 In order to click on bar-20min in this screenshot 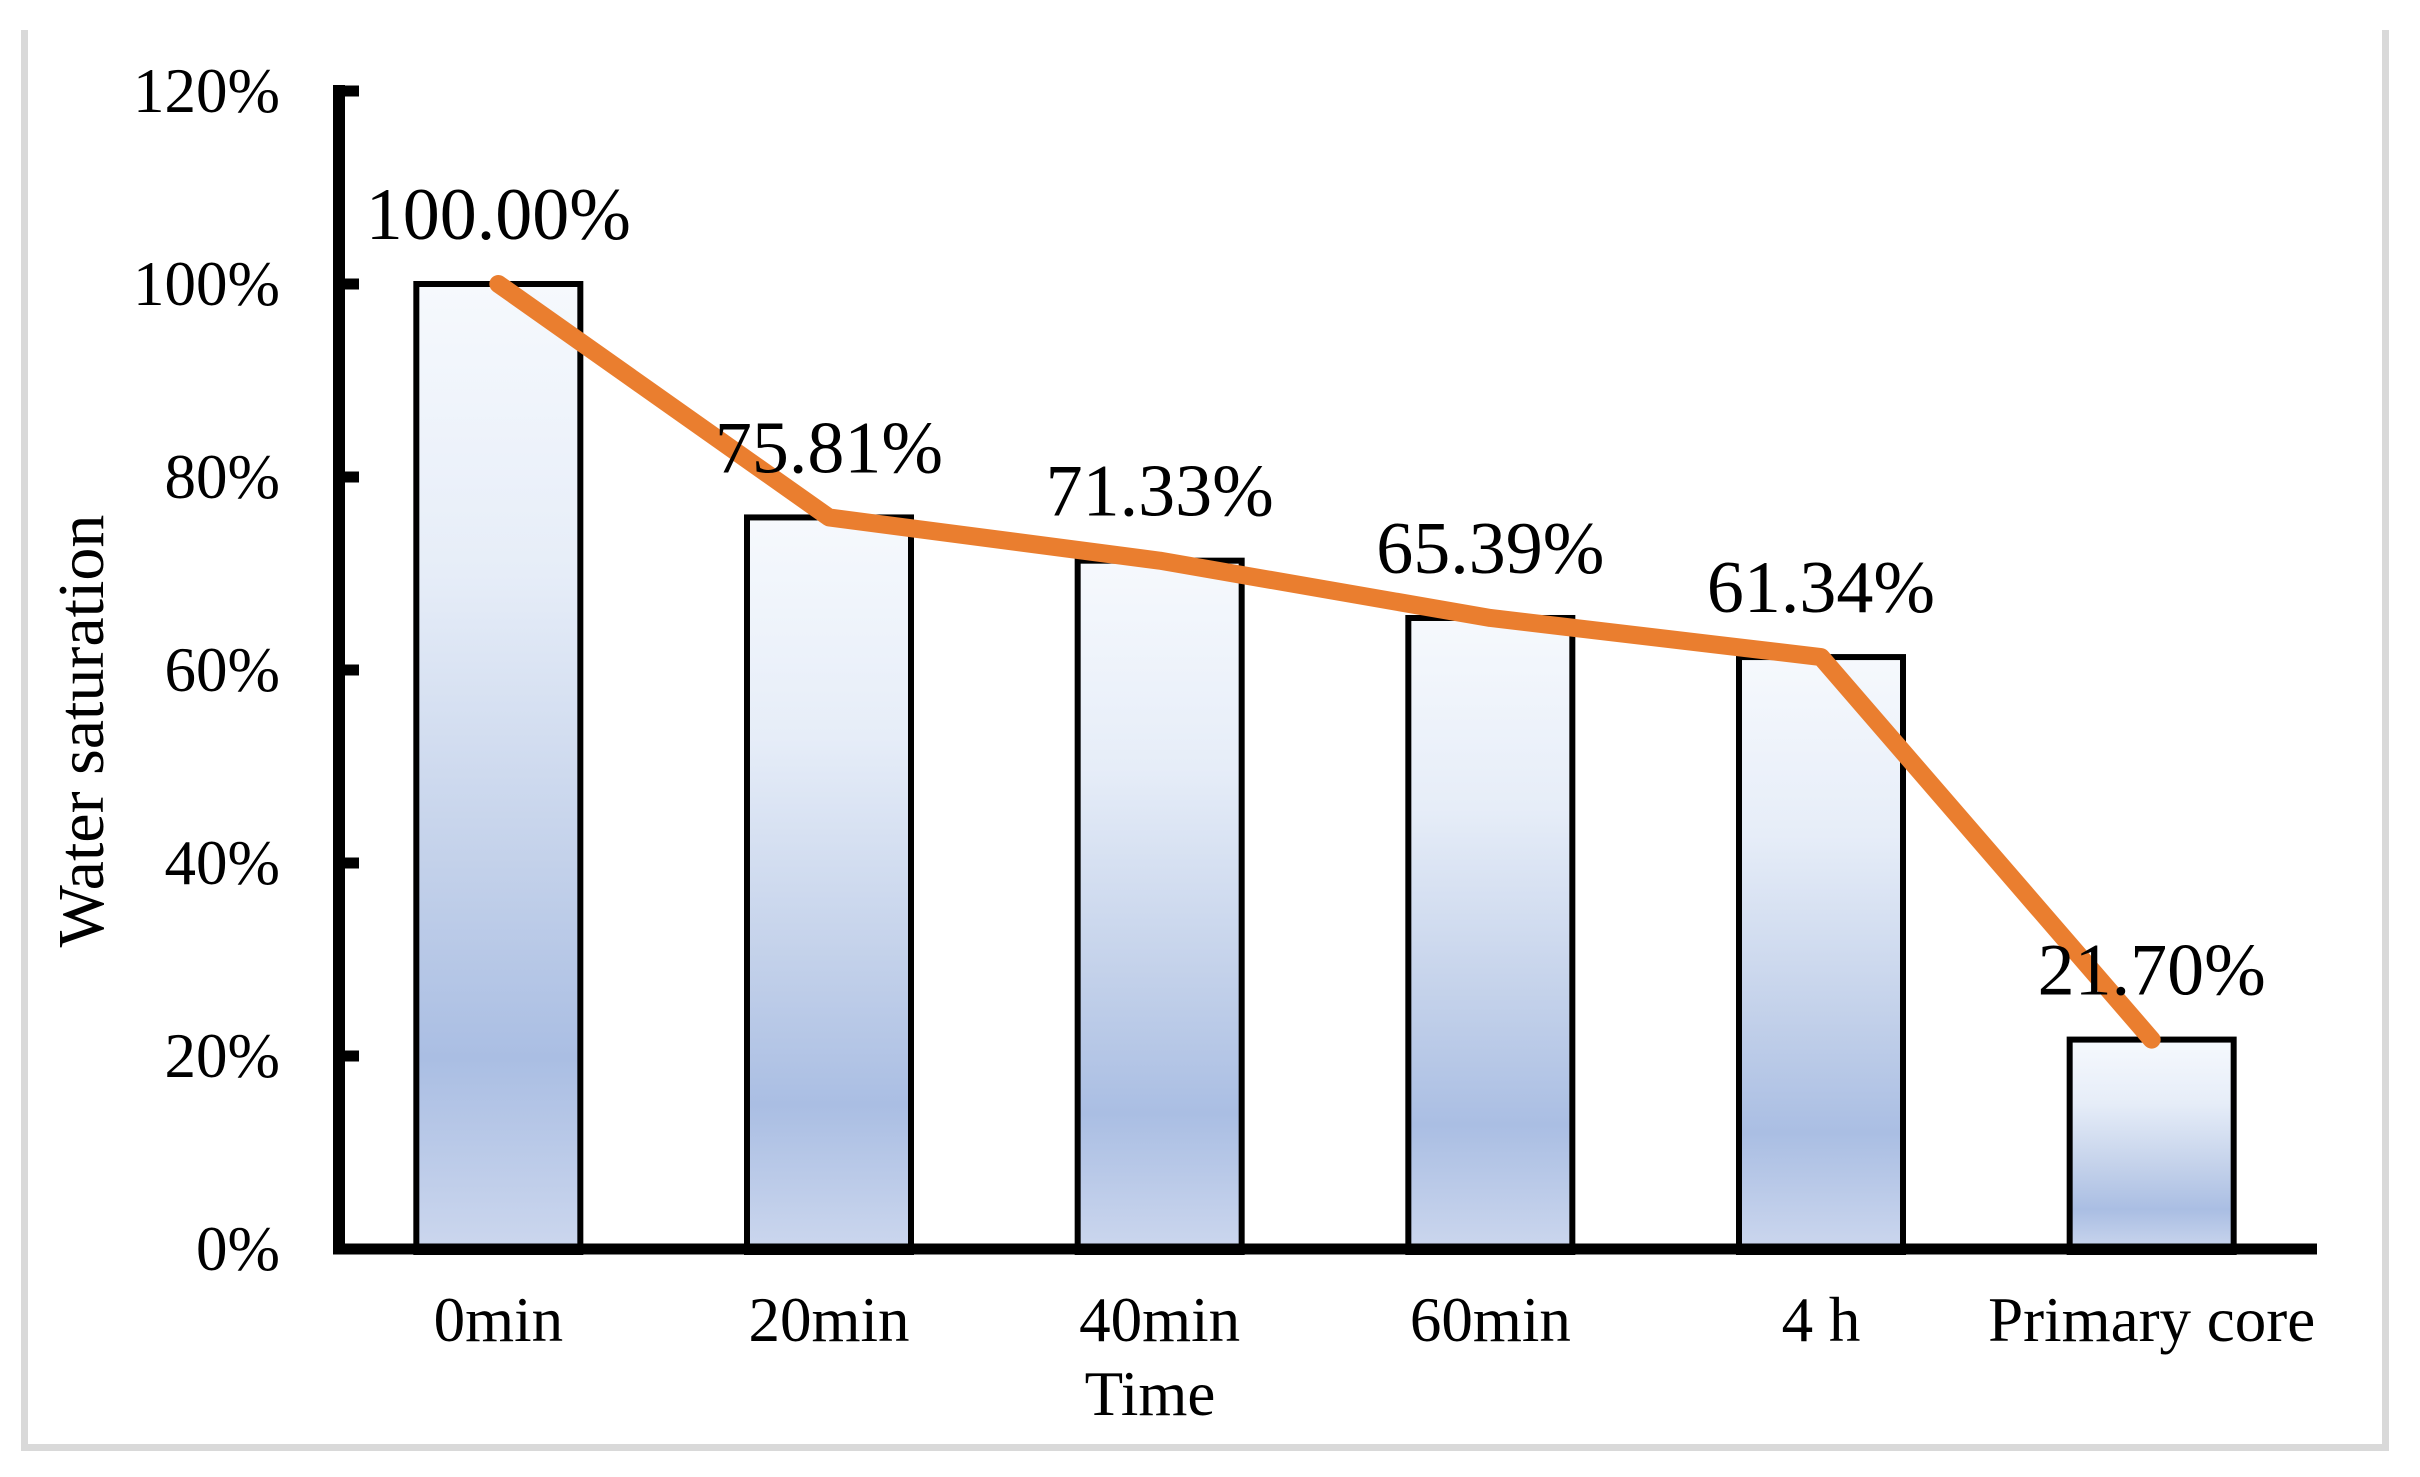, I will do `click(829, 884)`.